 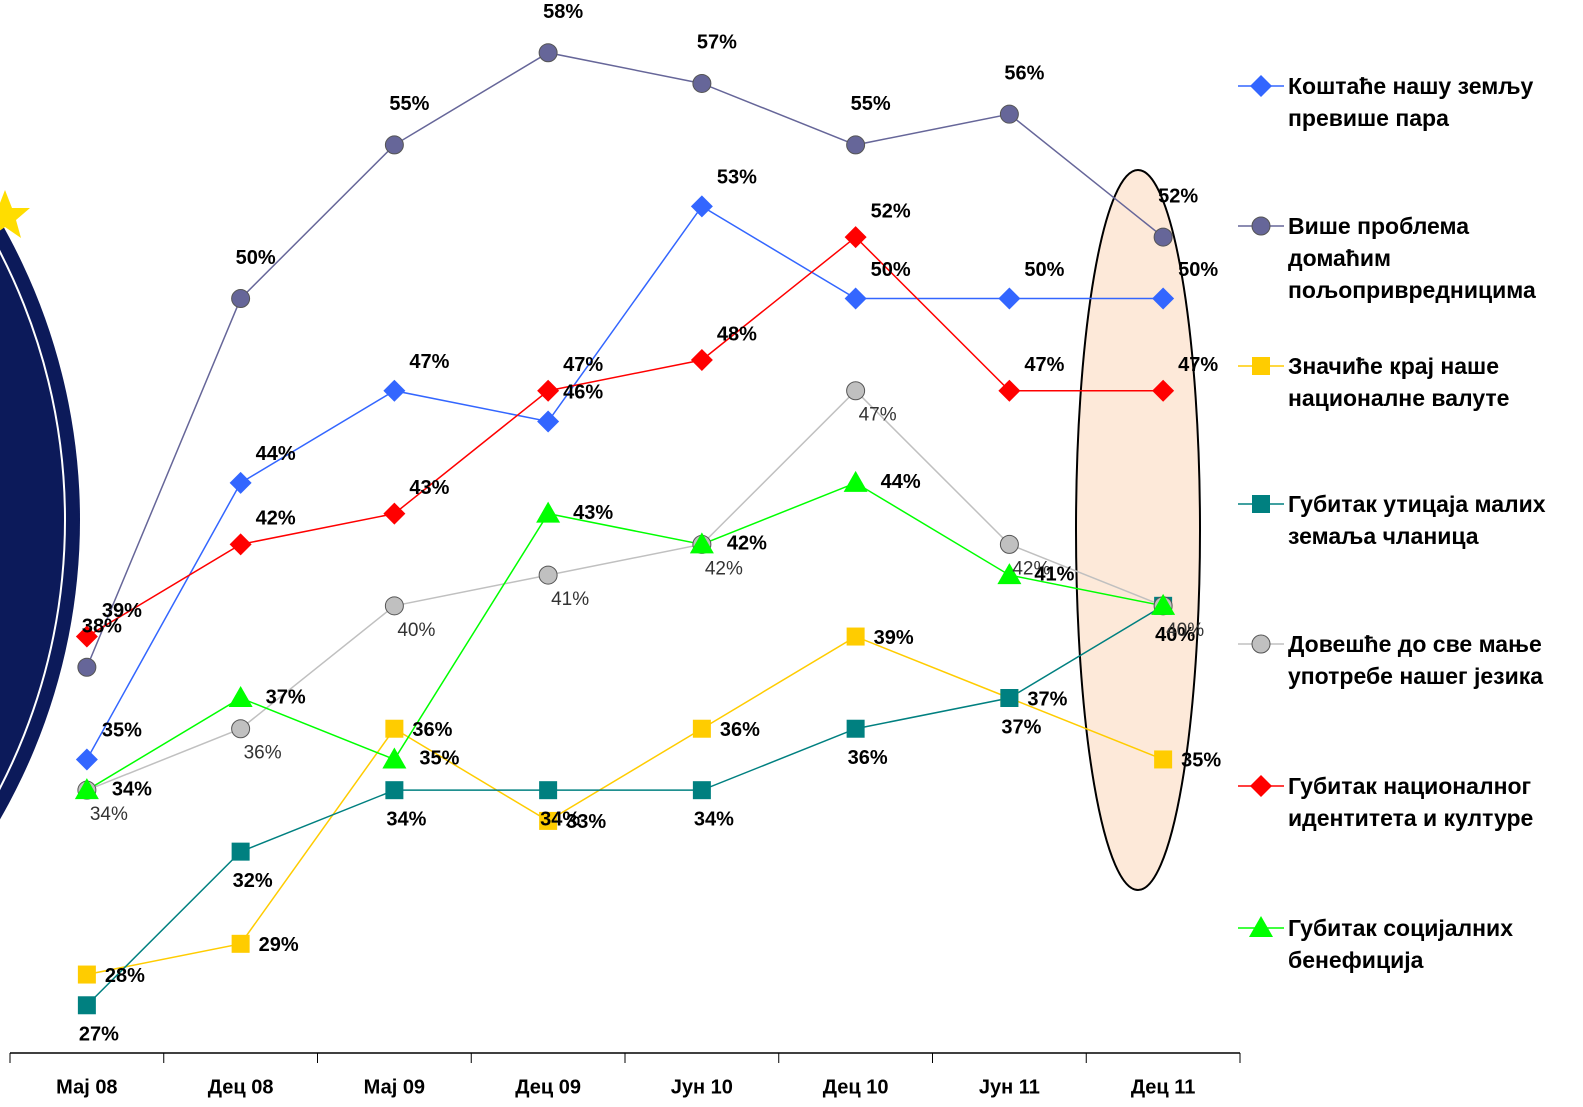 I want to click on legend-label: Губитак националног идентитета и културе, so click(x=1411, y=802).